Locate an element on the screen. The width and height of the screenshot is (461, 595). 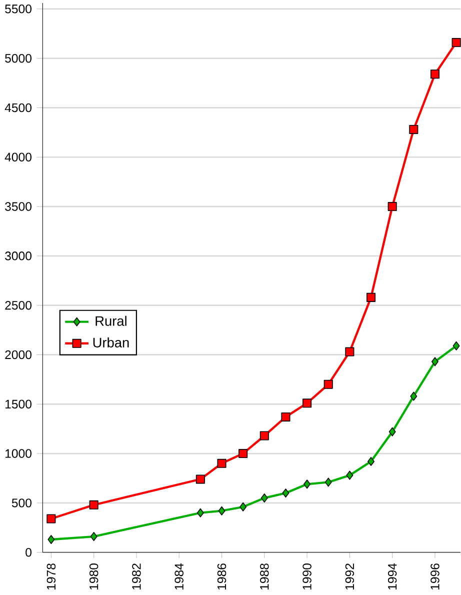
x-tick-label: 1978 is located at coordinates (51, 577).